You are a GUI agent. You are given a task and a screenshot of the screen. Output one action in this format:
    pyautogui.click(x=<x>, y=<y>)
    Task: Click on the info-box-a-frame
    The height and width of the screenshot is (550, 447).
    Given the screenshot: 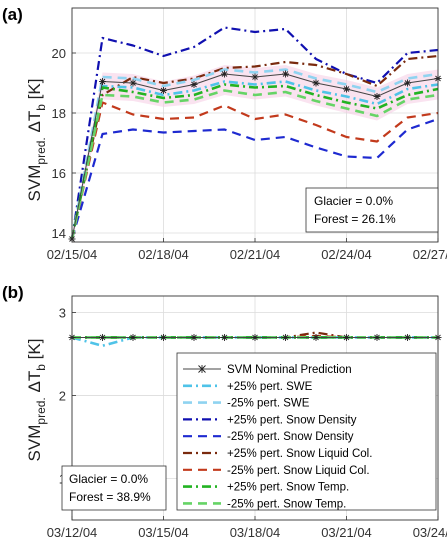 What is the action you would take?
    pyautogui.click(x=372, y=210)
    